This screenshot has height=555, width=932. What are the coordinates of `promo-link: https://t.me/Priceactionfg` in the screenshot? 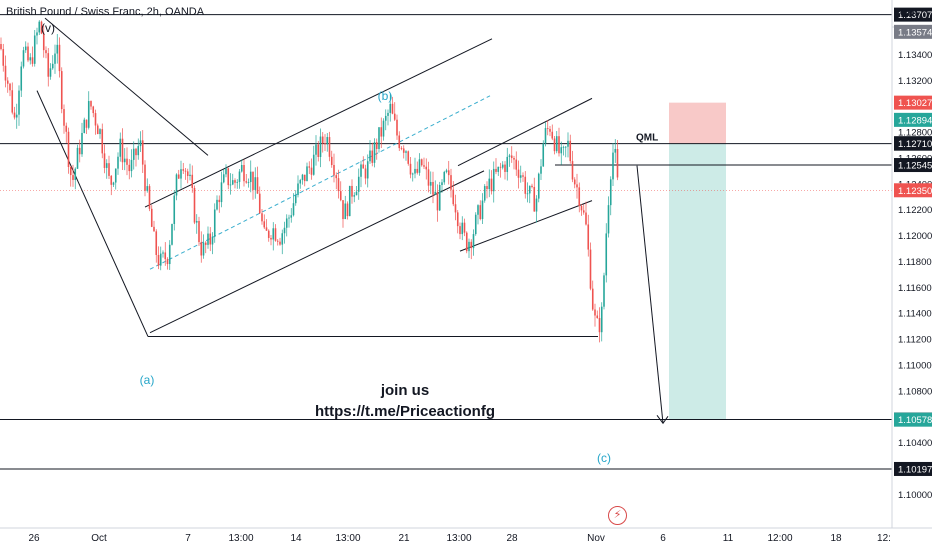 It's located at (405, 411).